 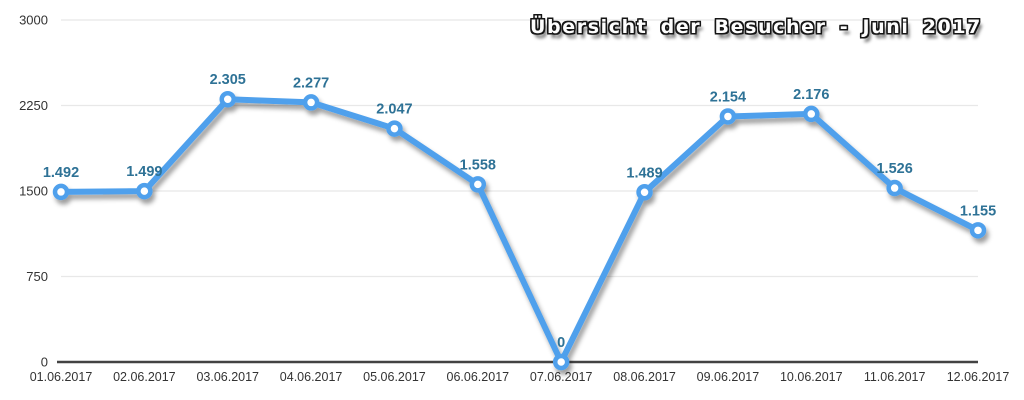 What do you see at coordinates (561, 343) in the screenshot?
I see `data-point-label: 0` at bounding box center [561, 343].